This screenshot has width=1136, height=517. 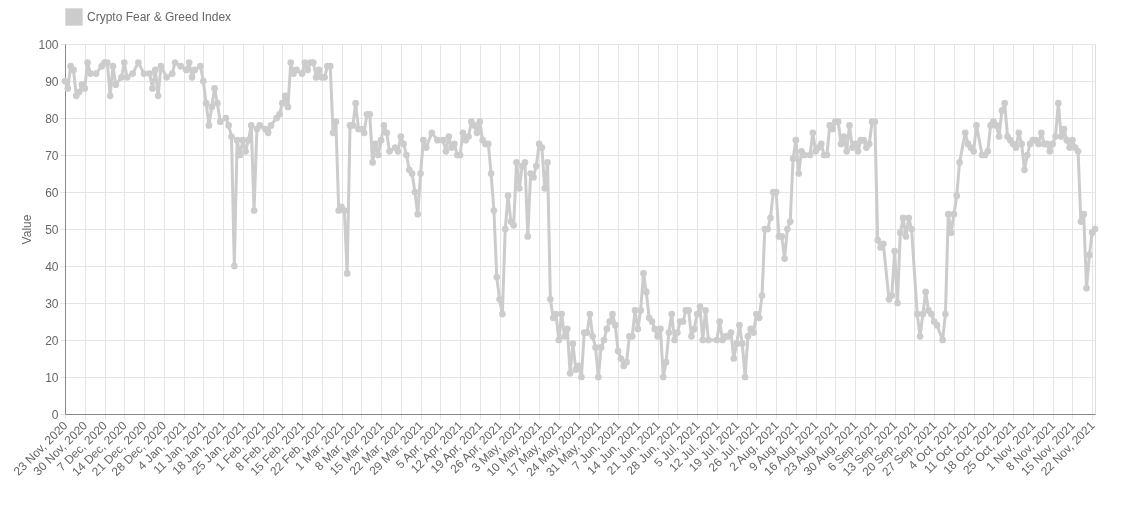 I want to click on y-tick-label: 100, so click(x=48, y=44).